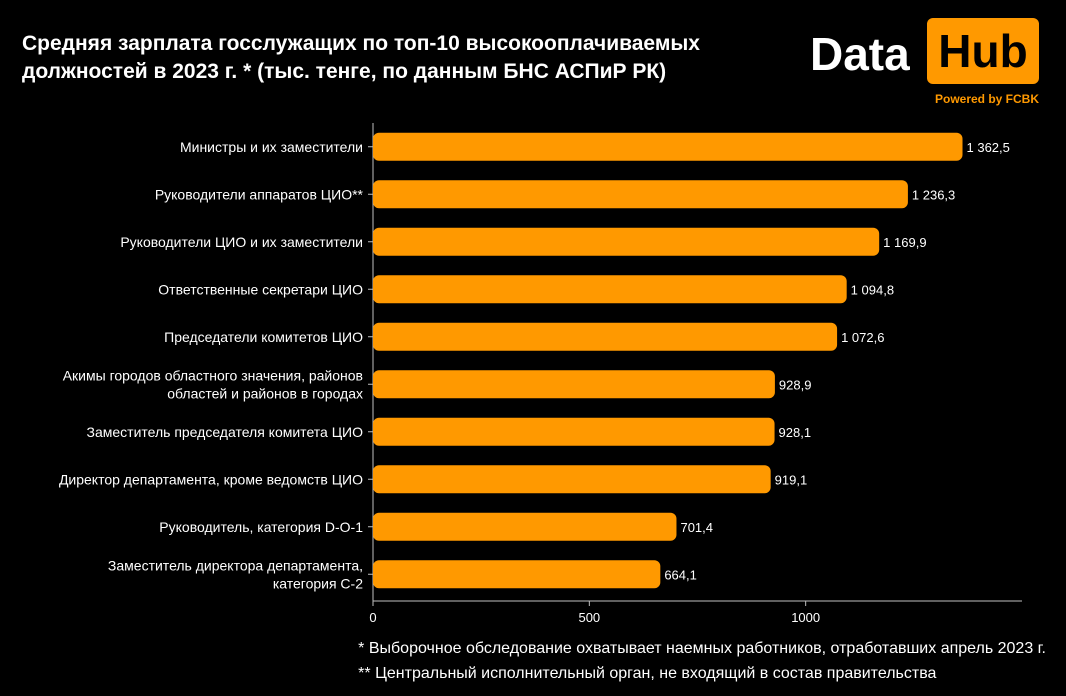  What do you see at coordinates (986, 99) in the screenshot?
I see `logo-powered-by: Powered by FCBK` at bounding box center [986, 99].